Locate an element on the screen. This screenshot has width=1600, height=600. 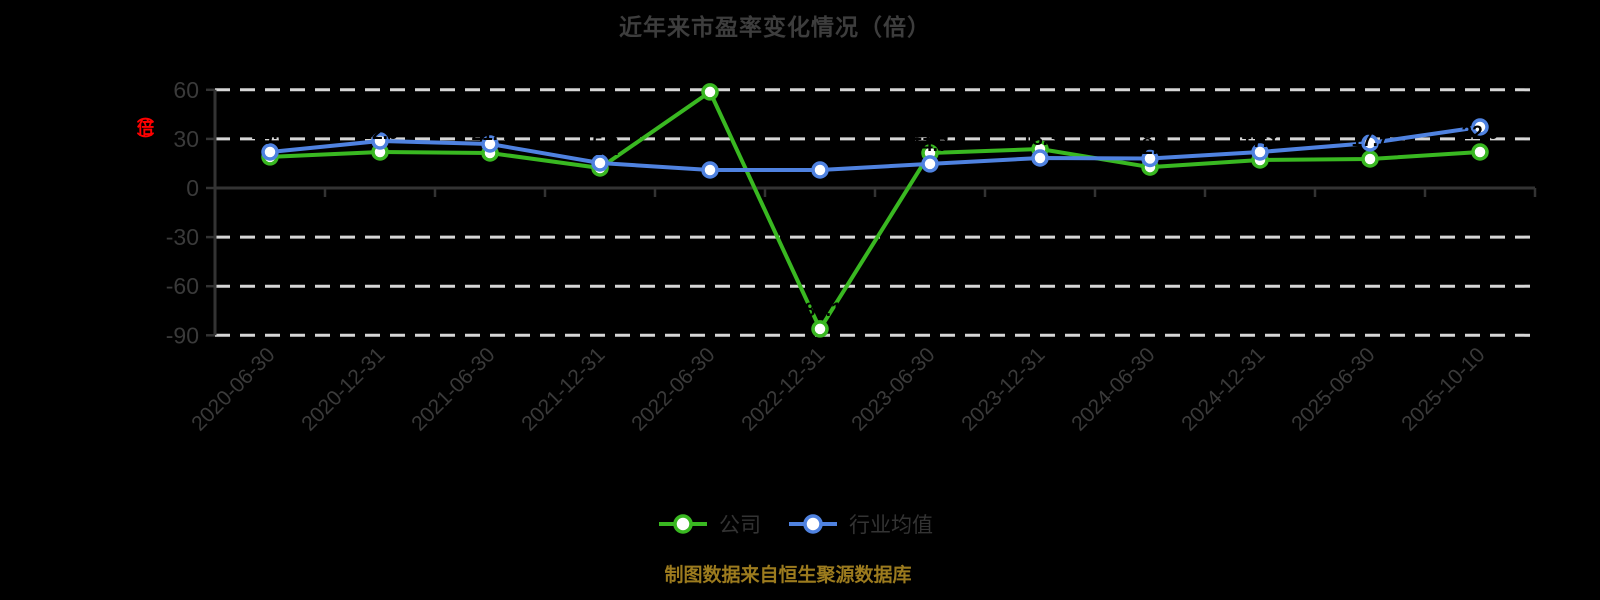
data-label: 58.7 is located at coordinates (710, 73).